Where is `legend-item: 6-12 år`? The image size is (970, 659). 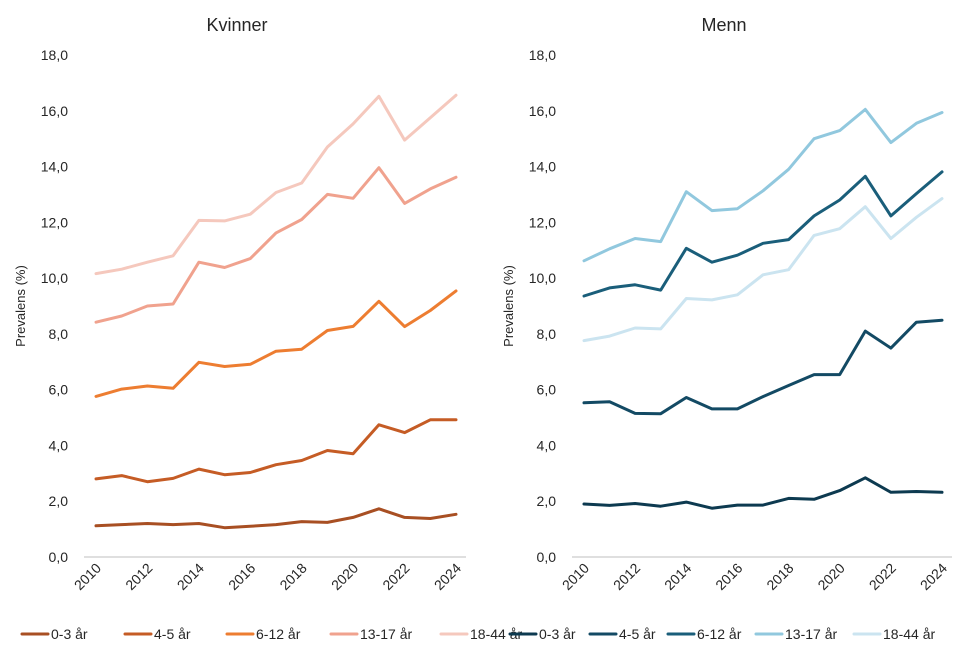 legend-item: 6-12 år is located at coordinates (704, 634).